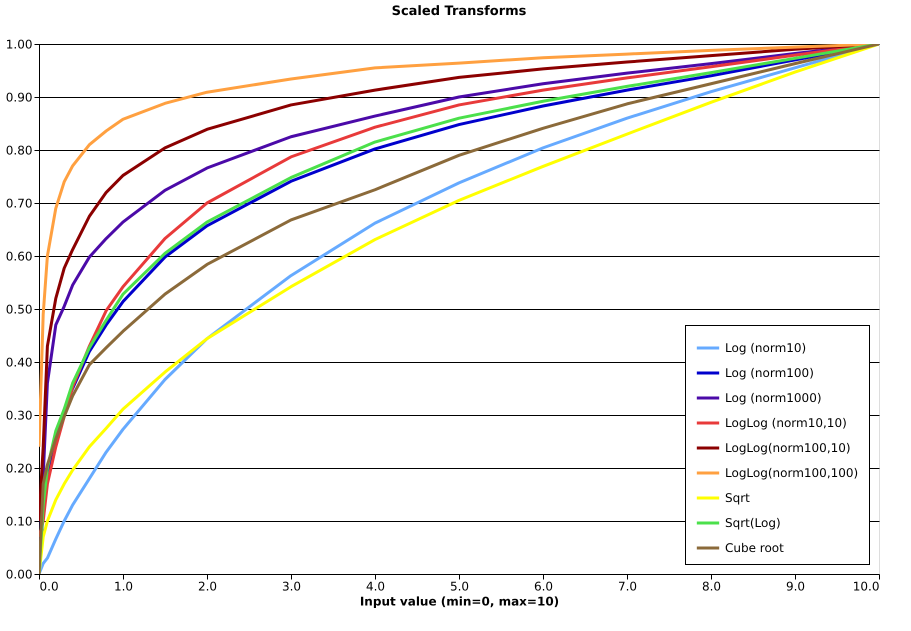 The width and height of the screenshot is (911, 631). I want to click on y-tick-label: 0.10, so click(19, 521).